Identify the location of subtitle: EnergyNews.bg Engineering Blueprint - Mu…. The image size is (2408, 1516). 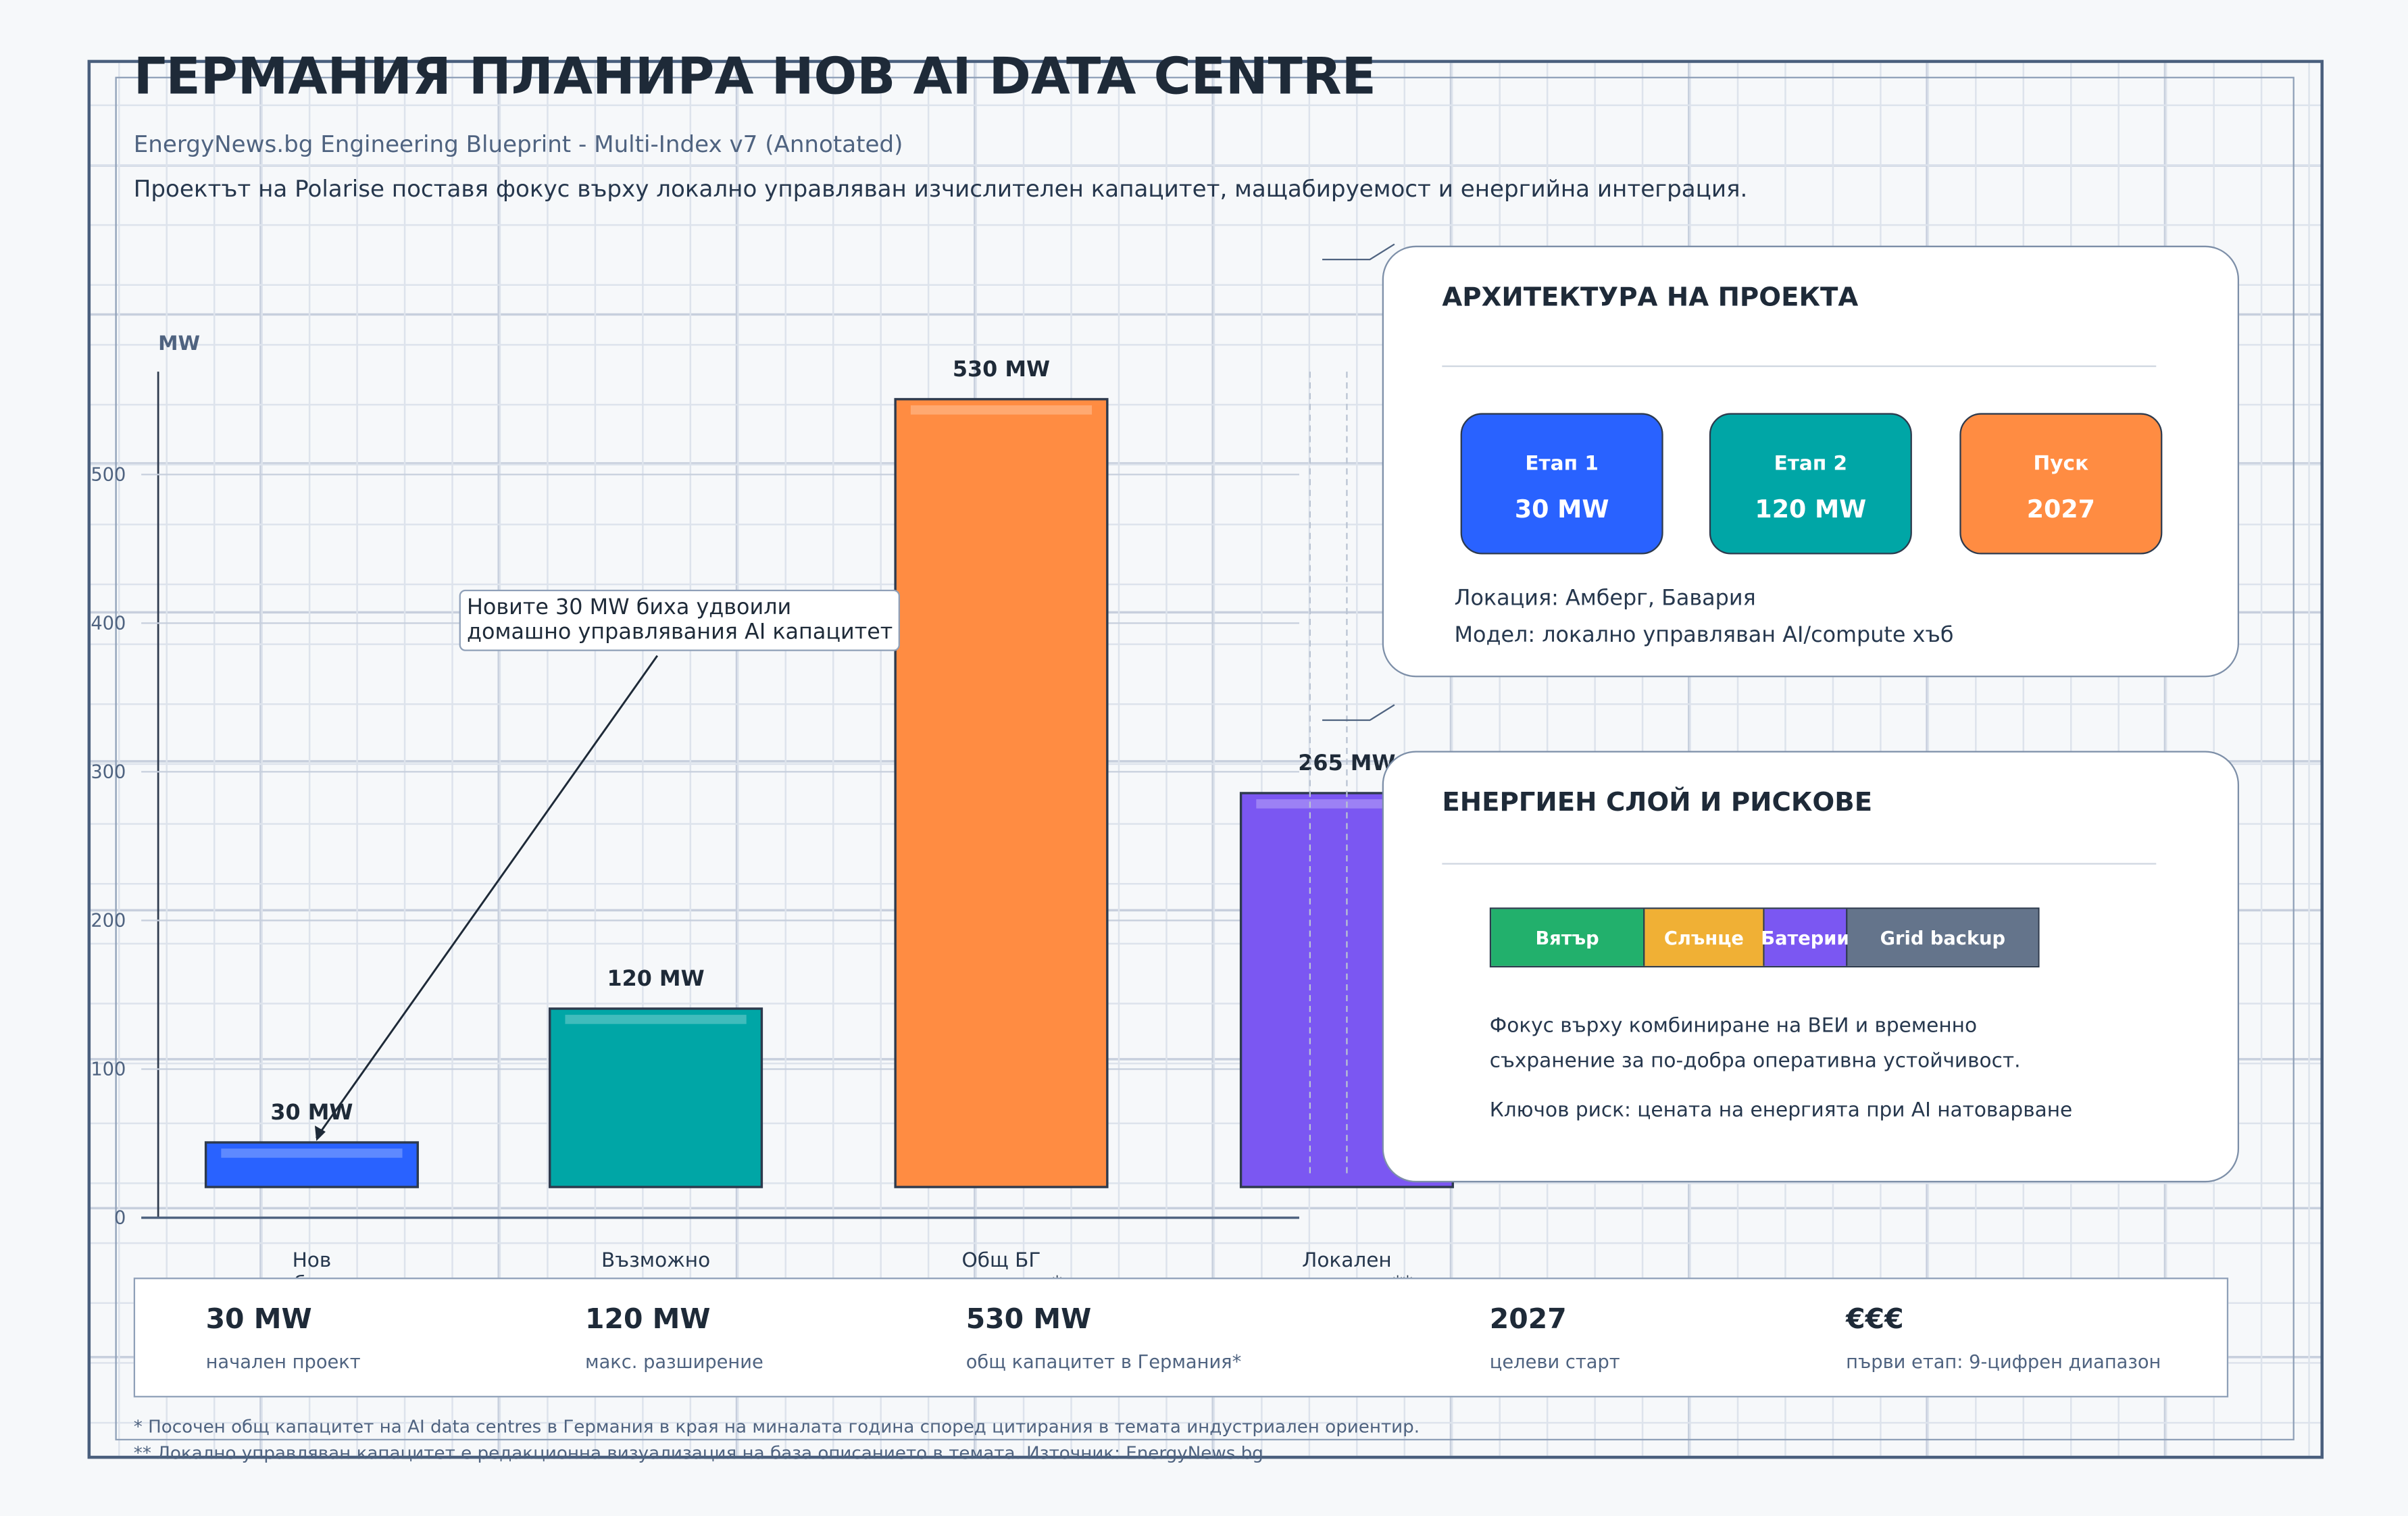
(518, 144).